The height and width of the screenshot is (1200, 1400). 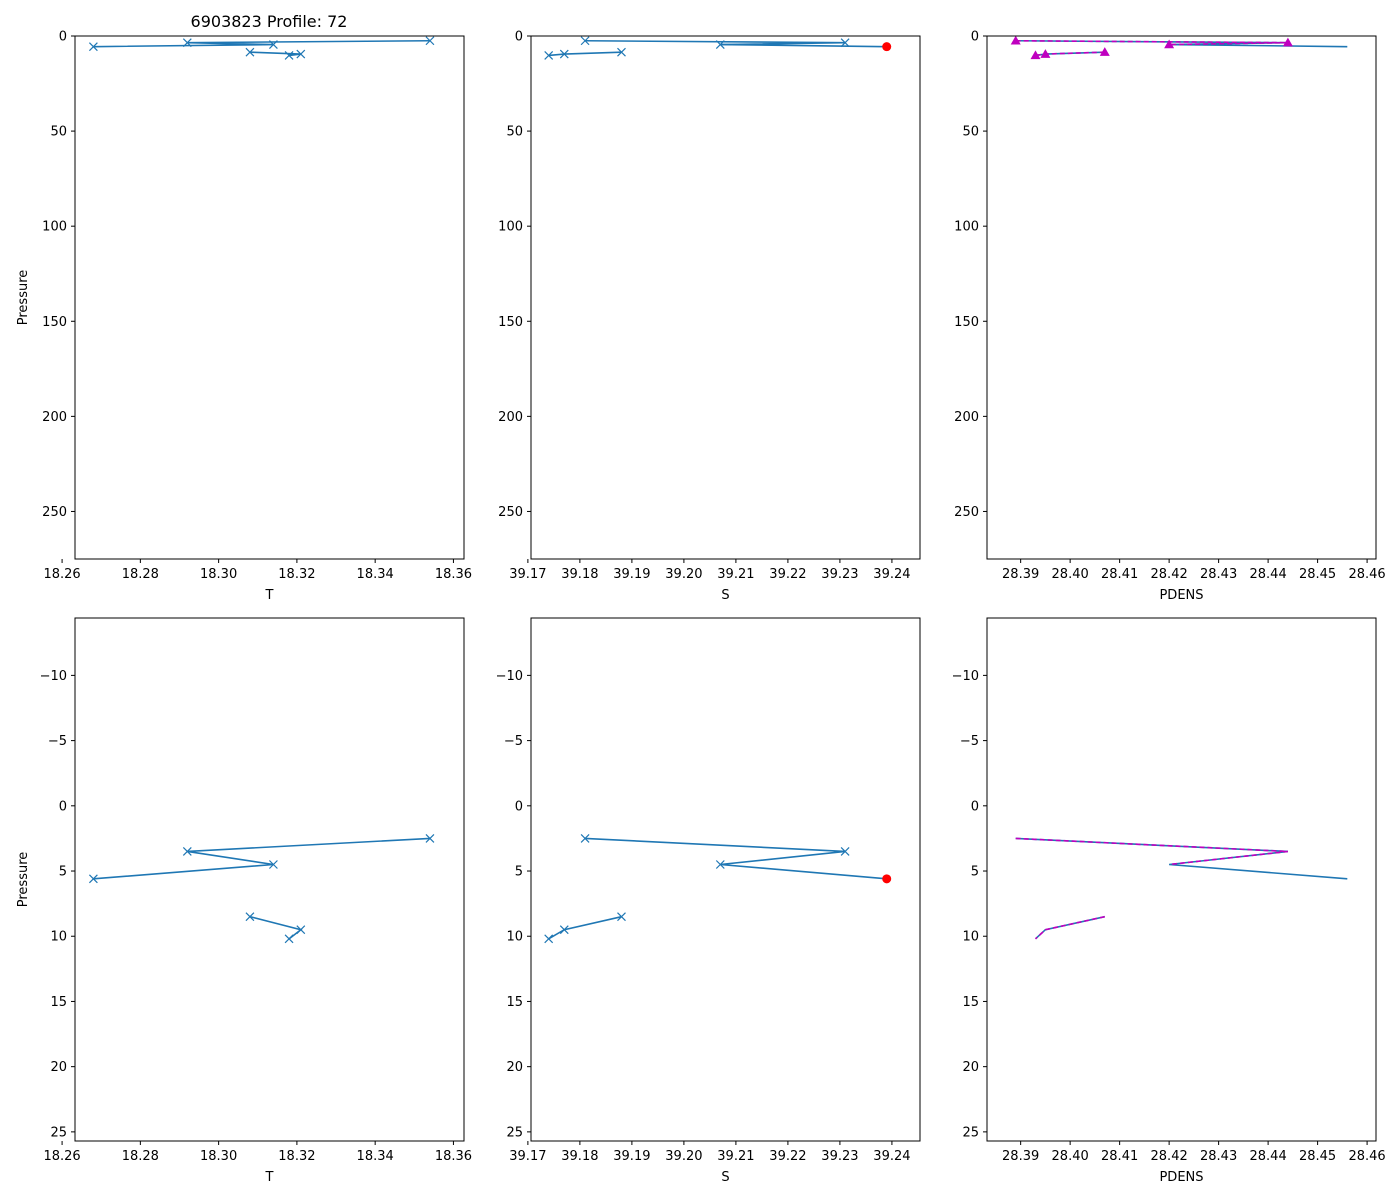 What do you see at coordinates (61, 574) in the screenshot?
I see `x-tick-label: 18.26` at bounding box center [61, 574].